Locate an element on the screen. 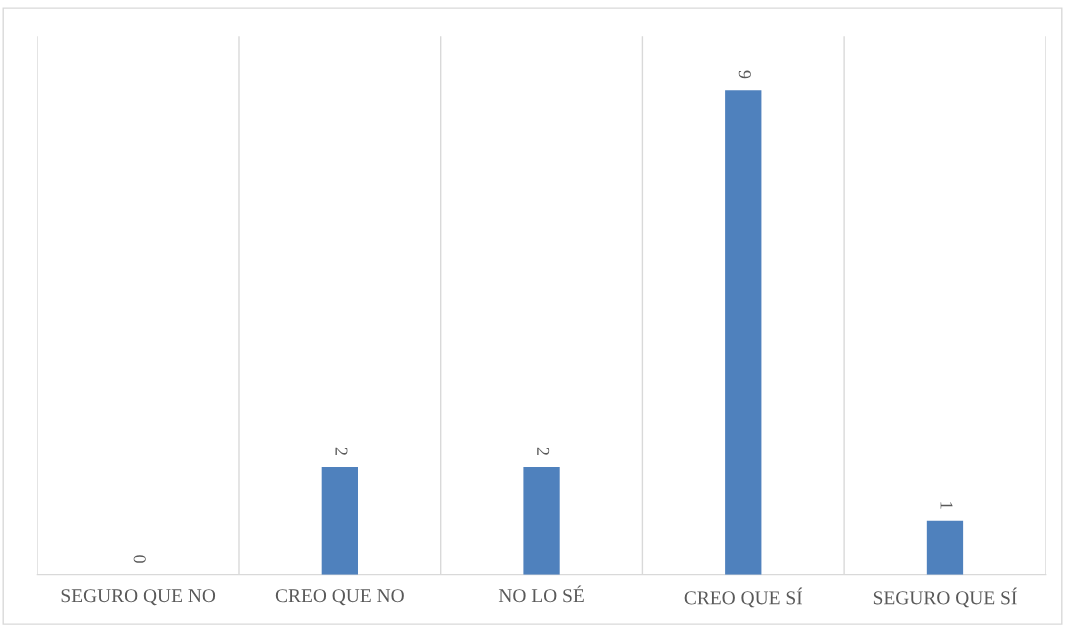 The image size is (1065, 626). x-tick-label: CREO QUE SÍ is located at coordinates (743, 597).